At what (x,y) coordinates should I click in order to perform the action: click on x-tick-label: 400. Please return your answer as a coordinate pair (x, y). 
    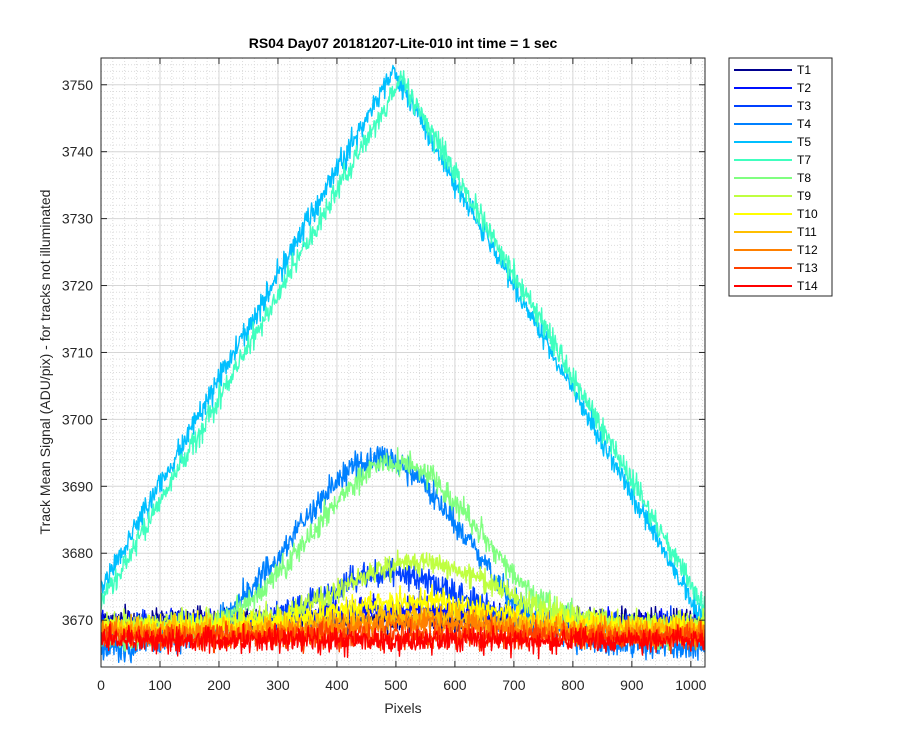
    Looking at the image, I should click on (337, 685).